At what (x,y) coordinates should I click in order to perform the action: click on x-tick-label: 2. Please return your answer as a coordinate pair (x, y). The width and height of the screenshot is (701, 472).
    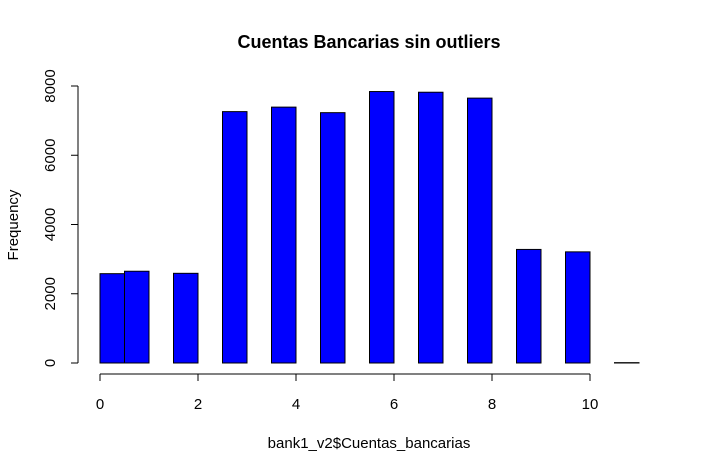
    Looking at the image, I should click on (198, 404).